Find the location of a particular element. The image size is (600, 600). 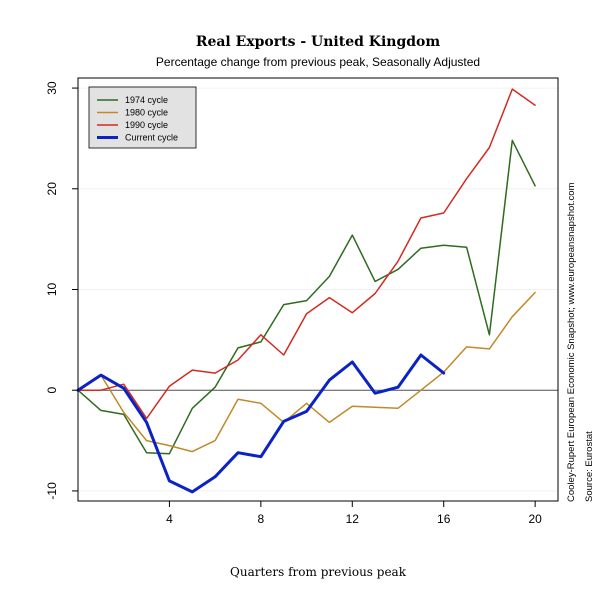

y-tick-label: 20 is located at coordinates (52, 189).